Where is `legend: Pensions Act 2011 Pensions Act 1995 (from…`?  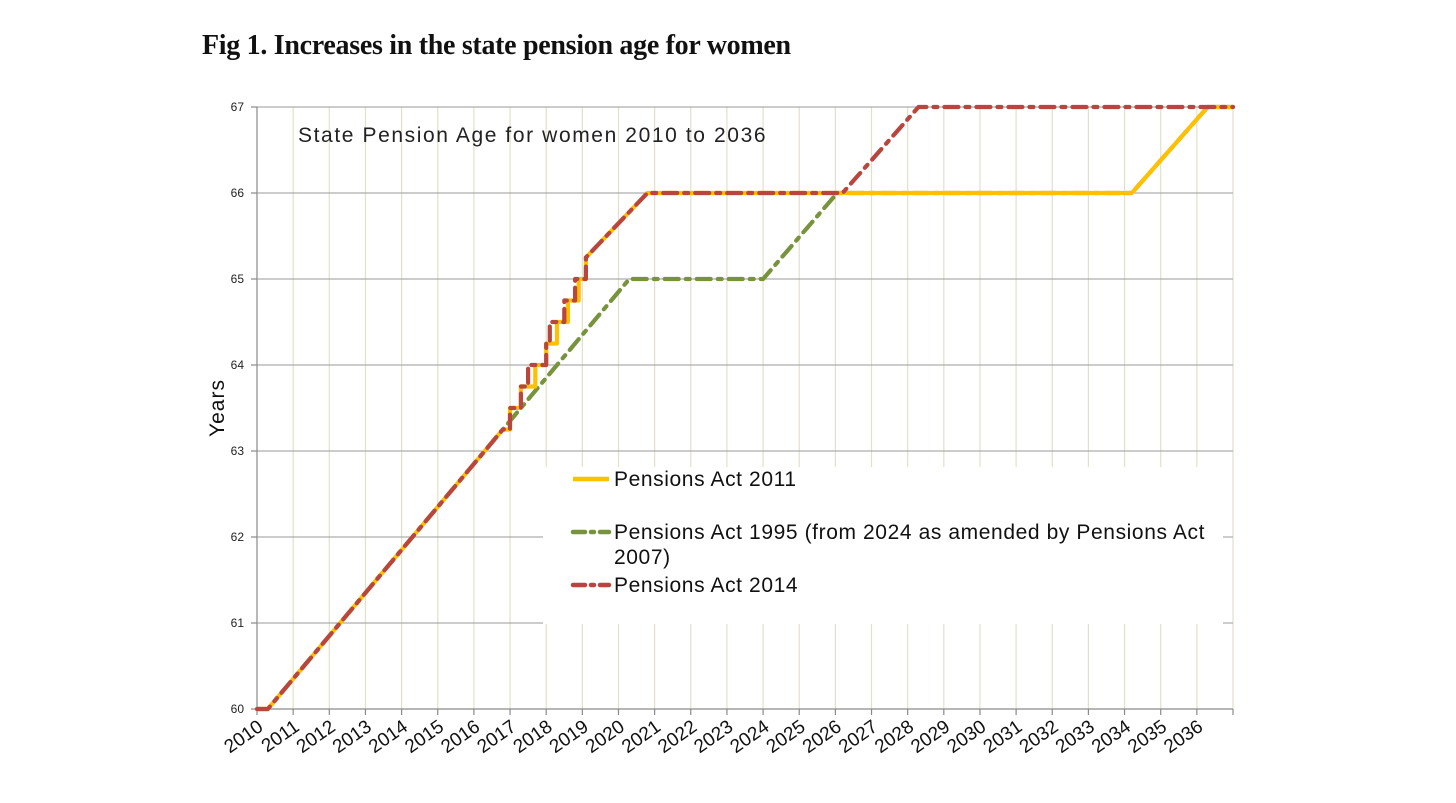 legend: Pensions Act 2011 Pensions Act 1995 (from… is located at coordinates (887, 532).